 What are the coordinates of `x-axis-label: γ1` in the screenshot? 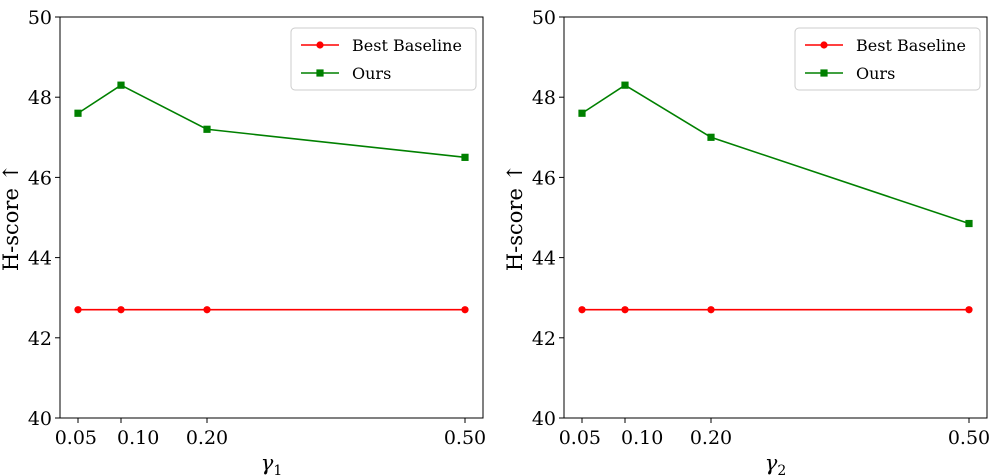 It's located at (271, 463).